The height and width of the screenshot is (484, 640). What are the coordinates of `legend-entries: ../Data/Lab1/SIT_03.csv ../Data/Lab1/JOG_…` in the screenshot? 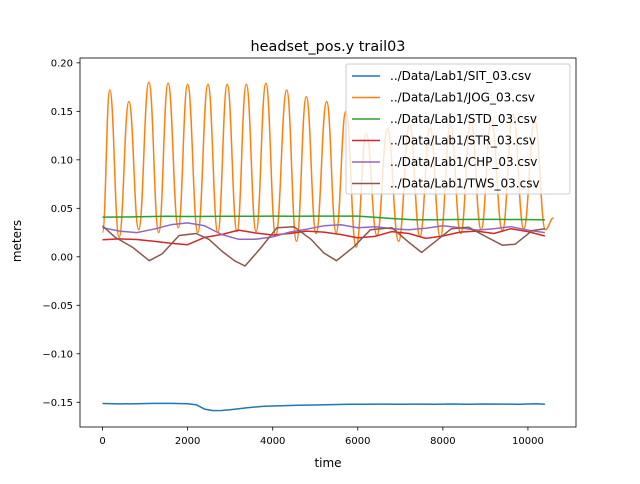 It's located at (446, 130).